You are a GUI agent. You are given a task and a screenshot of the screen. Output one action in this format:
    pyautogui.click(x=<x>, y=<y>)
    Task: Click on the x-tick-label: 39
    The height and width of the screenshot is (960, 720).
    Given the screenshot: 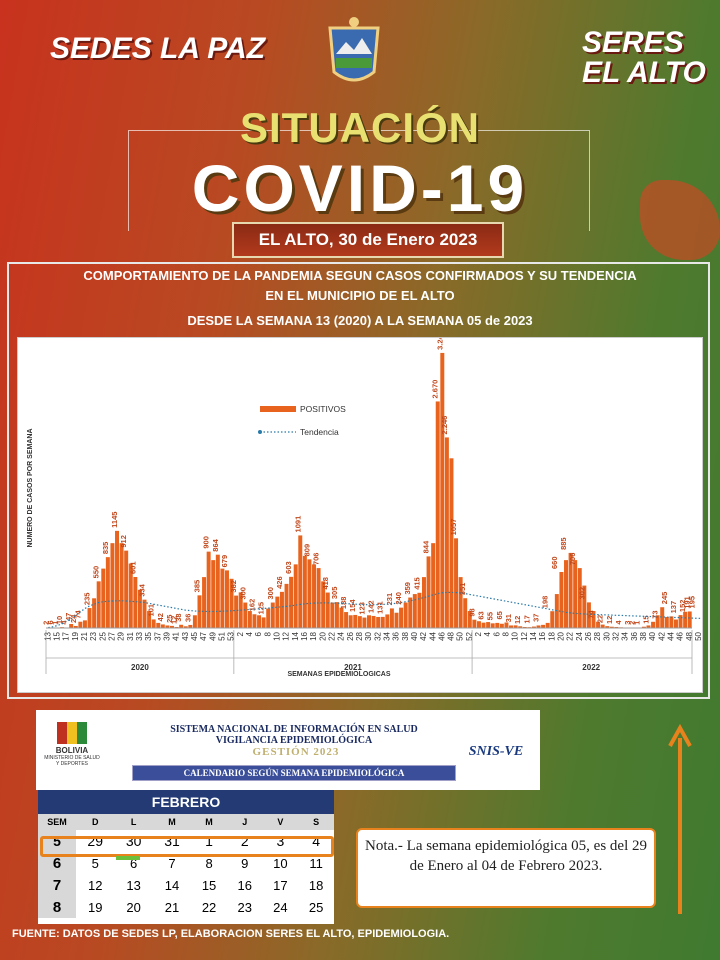 What is the action you would take?
    pyautogui.click(x=167, y=635)
    